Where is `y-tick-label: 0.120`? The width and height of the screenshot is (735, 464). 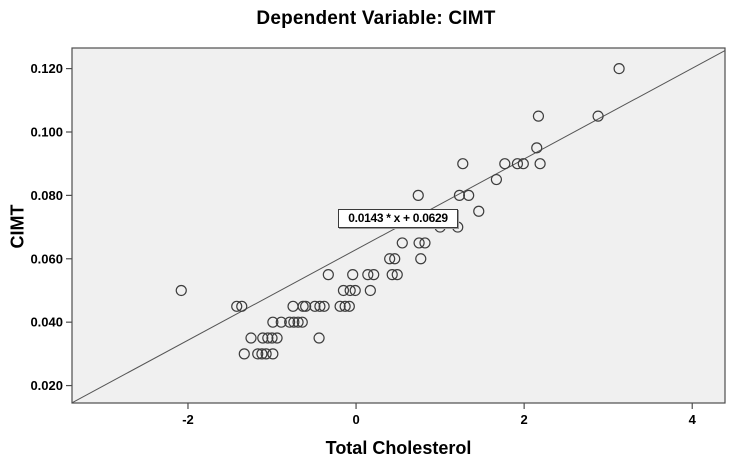
y-tick-label: 0.120 is located at coordinates (46, 68).